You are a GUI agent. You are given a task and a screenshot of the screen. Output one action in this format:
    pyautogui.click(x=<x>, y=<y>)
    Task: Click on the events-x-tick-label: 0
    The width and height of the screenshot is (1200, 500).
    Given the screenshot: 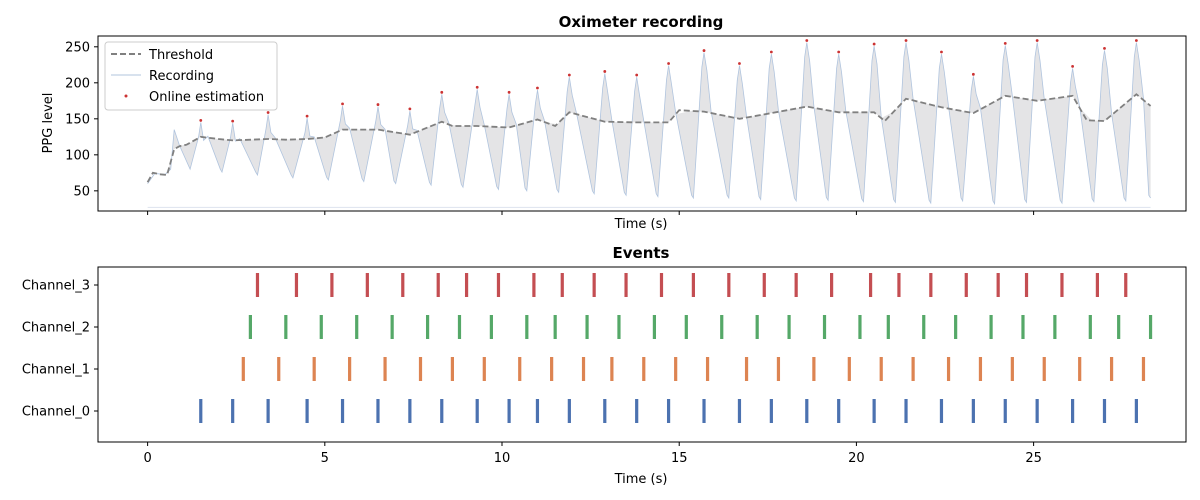 What is the action you would take?
    pyautogui.click(x=147, y=458)
    